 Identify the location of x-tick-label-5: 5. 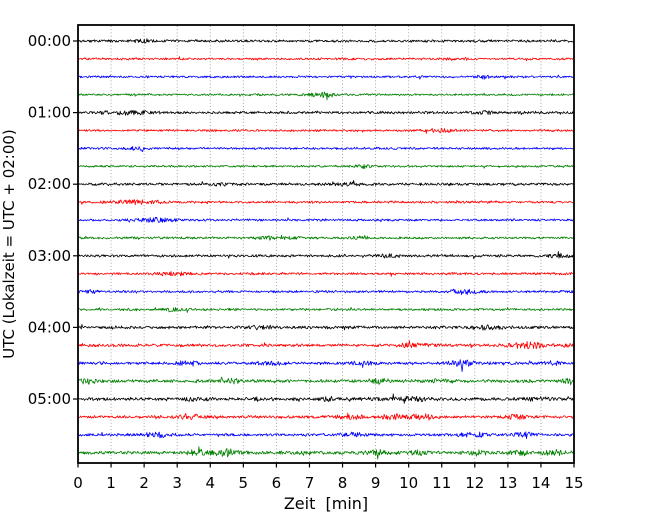
(244, 483).